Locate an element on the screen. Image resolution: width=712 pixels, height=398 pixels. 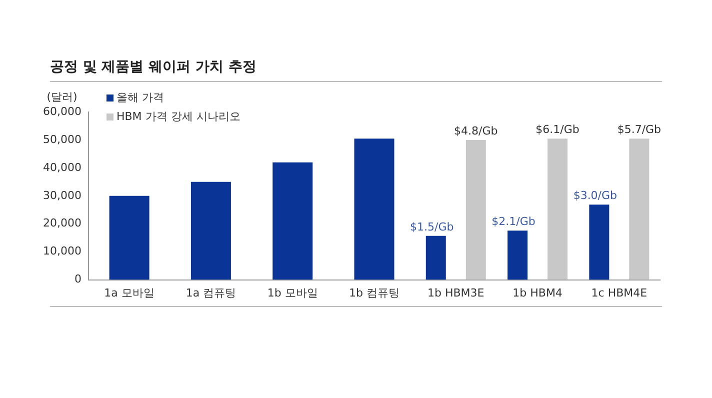
y-tick-label: 60,000 is located at coordinates (62, 111).